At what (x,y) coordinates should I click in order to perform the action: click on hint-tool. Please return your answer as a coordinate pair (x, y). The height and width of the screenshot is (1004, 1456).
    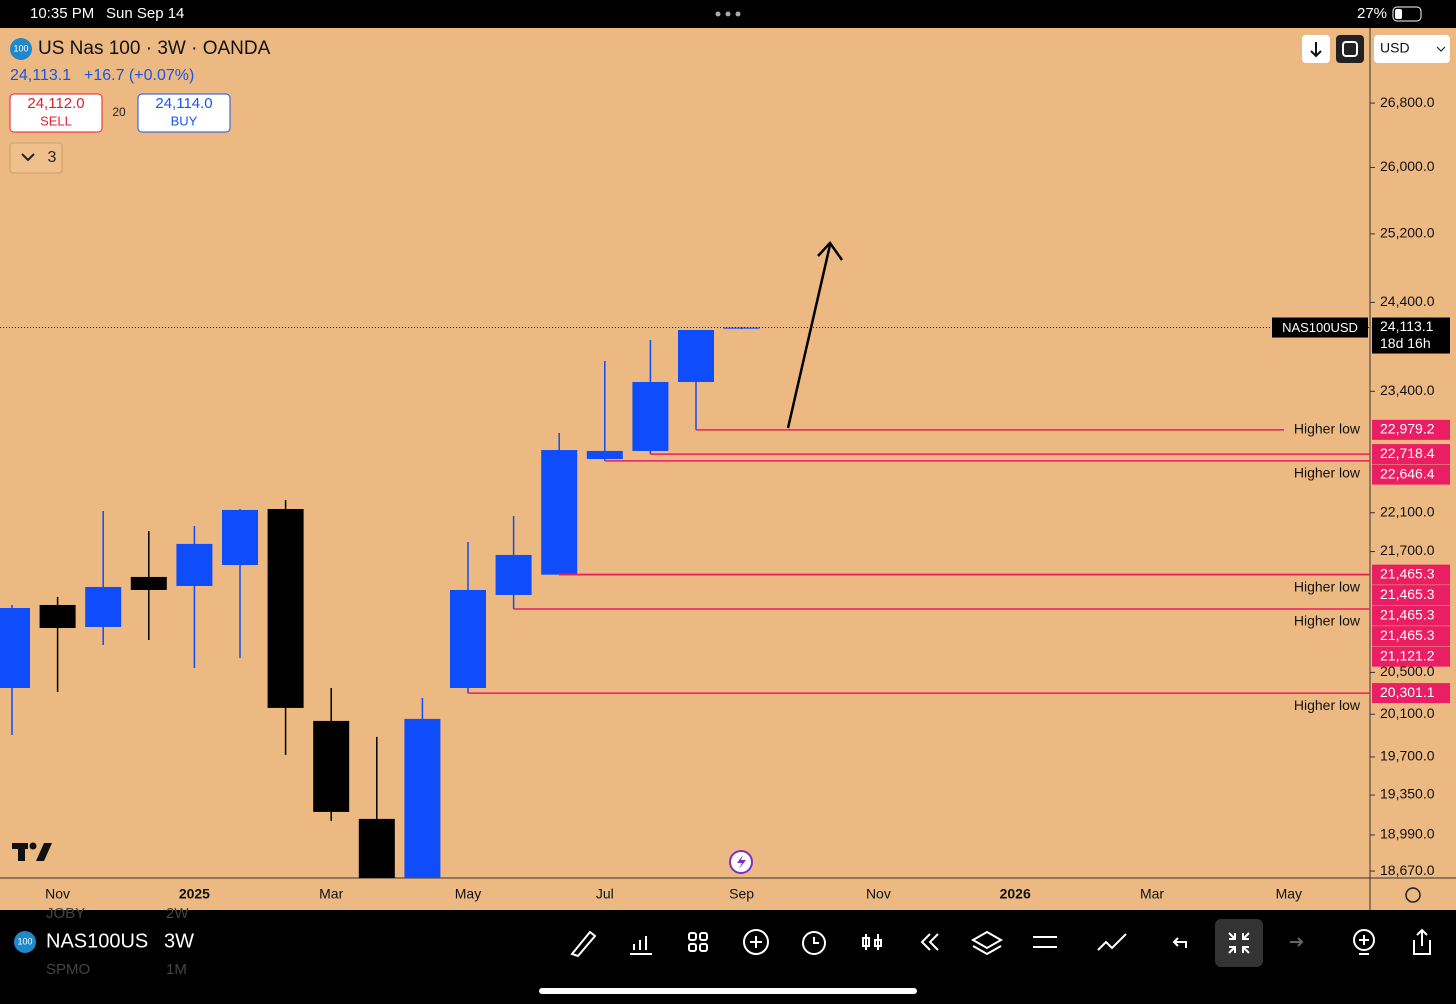
    Looking at the image, I should click on (1364, 942).